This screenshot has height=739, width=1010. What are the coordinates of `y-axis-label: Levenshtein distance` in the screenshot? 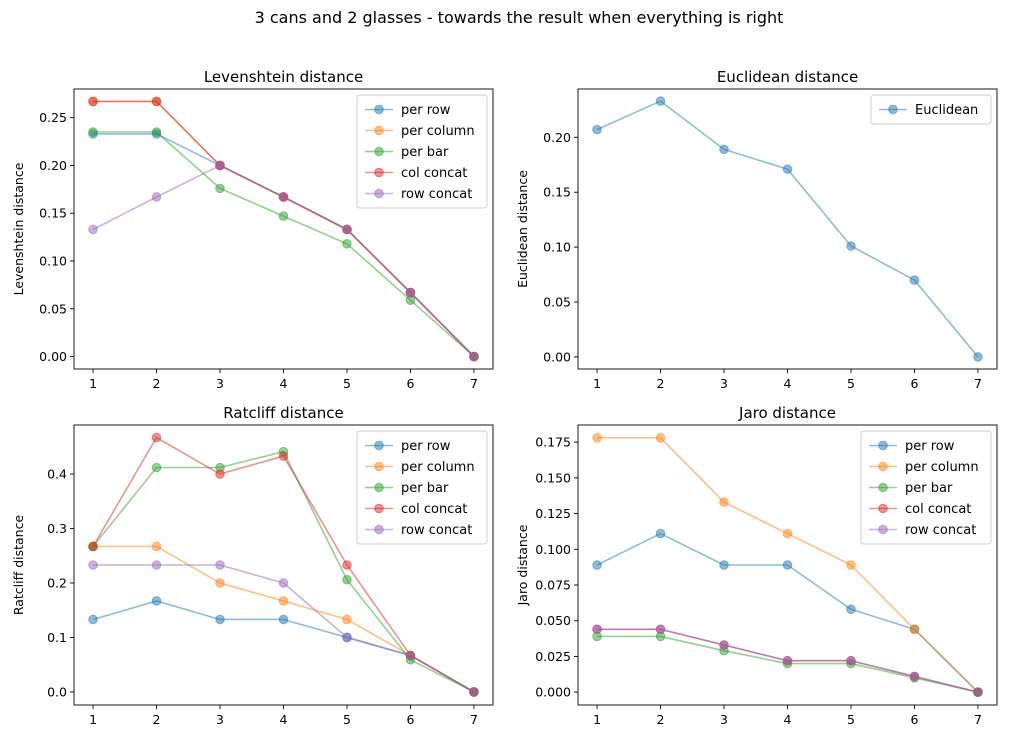 It's located at (18, 228).